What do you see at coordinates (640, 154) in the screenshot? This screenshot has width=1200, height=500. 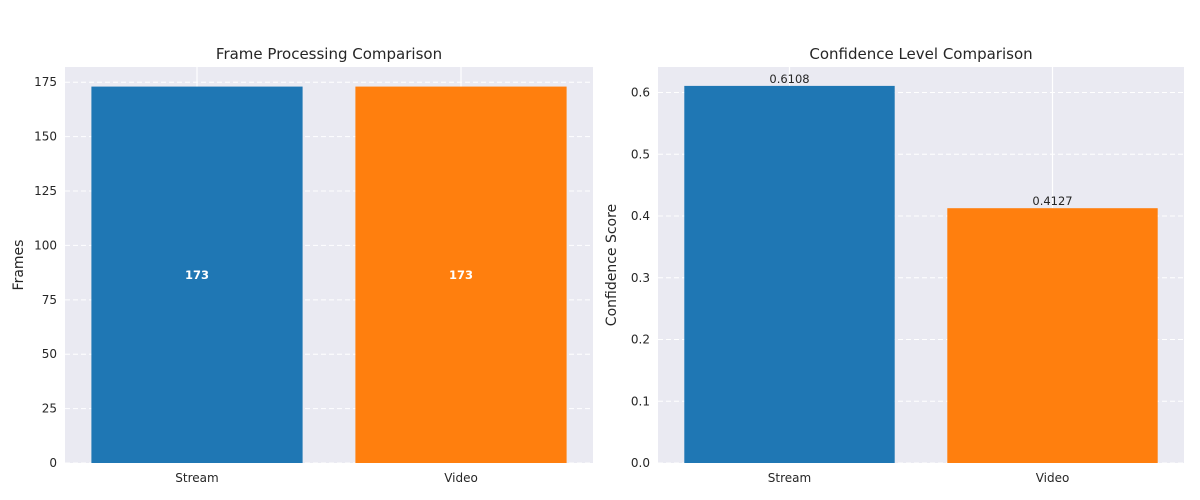 I see `y-tick-label: 0.5` at bounding box center [640, 154].